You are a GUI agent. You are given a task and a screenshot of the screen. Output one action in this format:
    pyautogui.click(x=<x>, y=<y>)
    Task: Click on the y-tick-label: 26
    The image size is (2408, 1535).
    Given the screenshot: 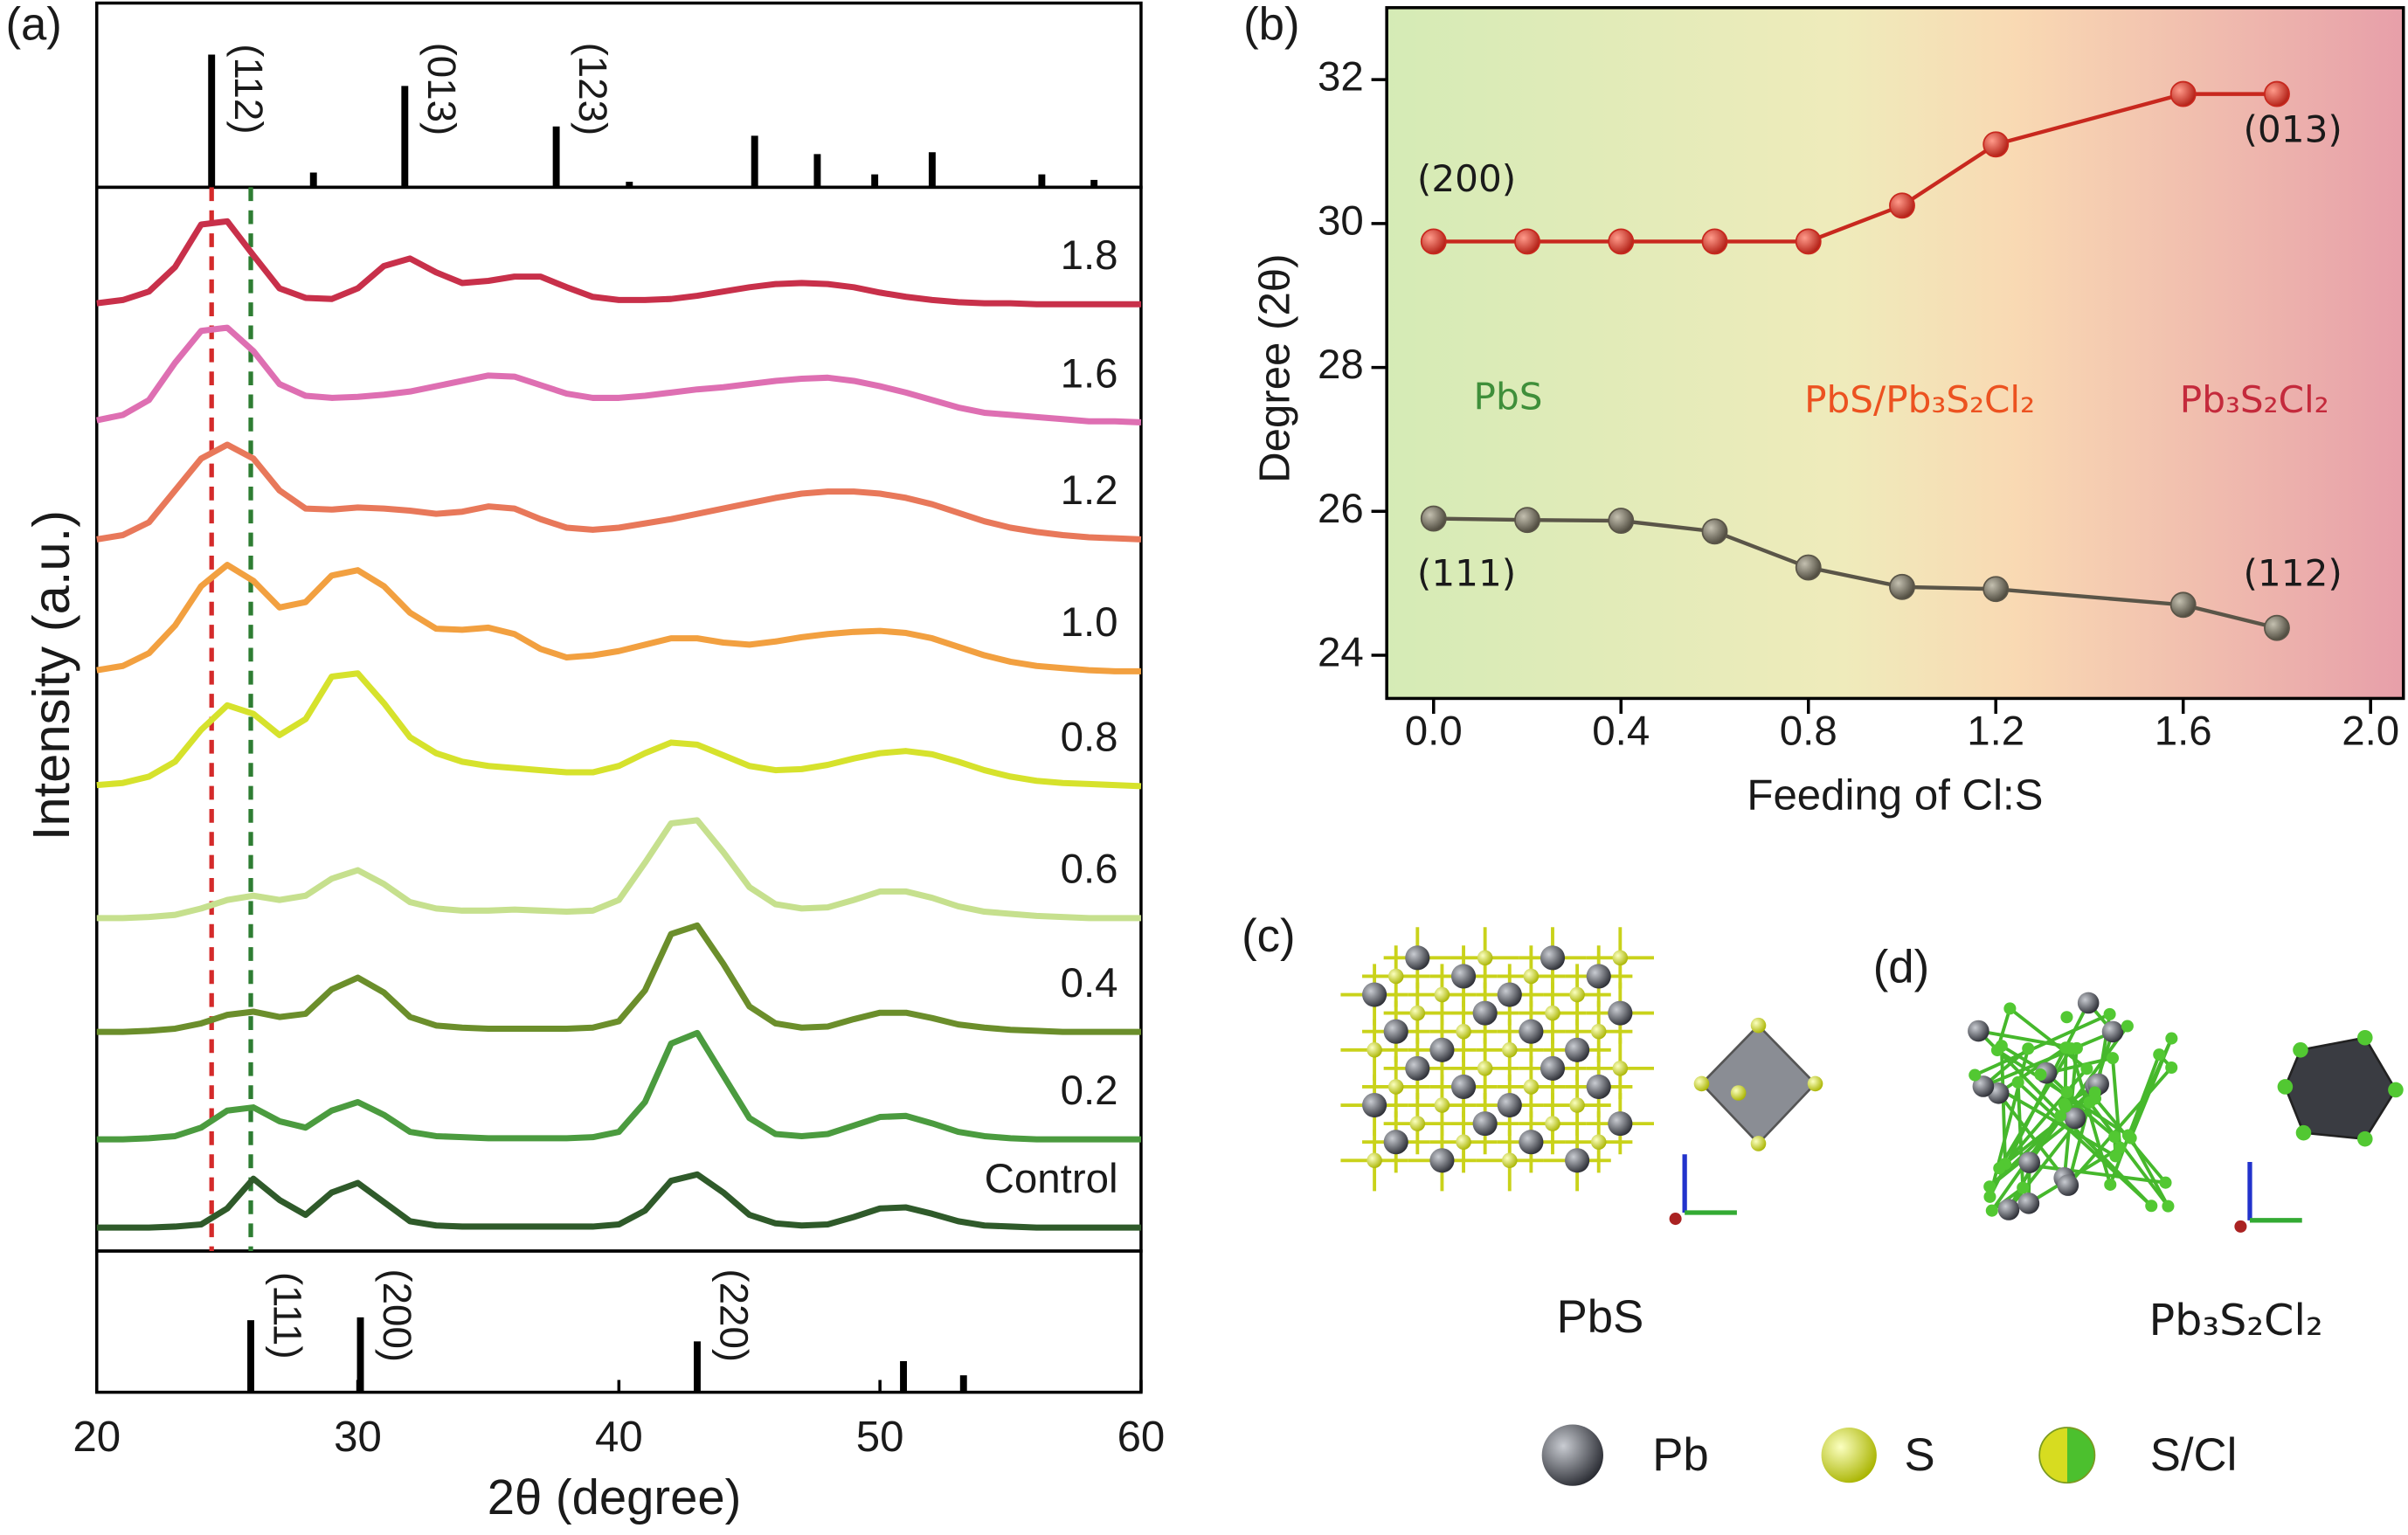 What is the action you would take?
    pyautogui.click(x=1341, y=509)
    